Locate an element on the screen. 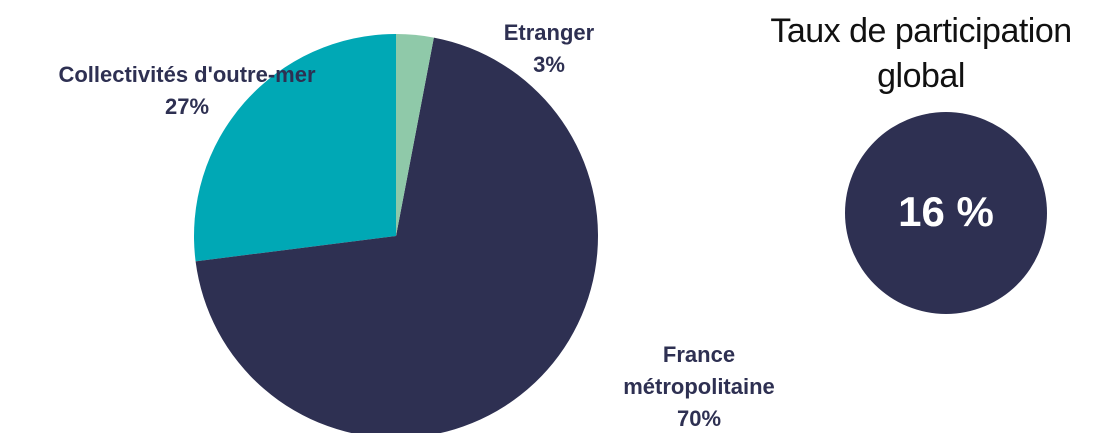 The width and height of the screenshot is (1104, 433). kpi-title: Taux de participation is located at coordinates (921, 31).